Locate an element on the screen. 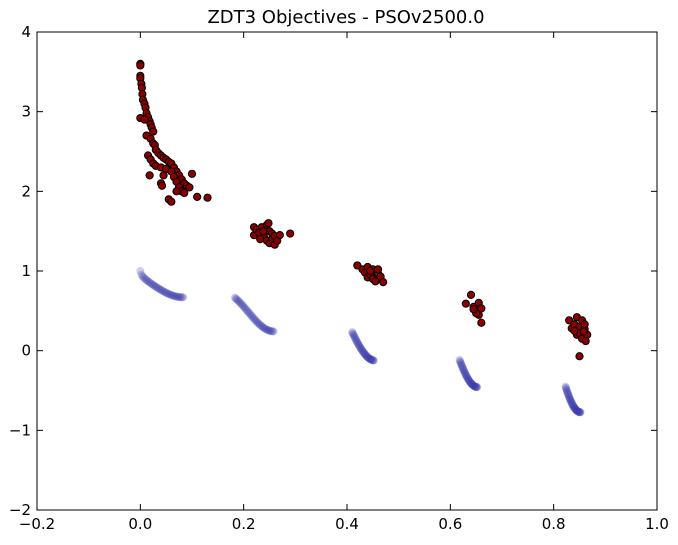 The image size is (678, 545). y-tick-label: 1 is located at coordinates (26, 271).